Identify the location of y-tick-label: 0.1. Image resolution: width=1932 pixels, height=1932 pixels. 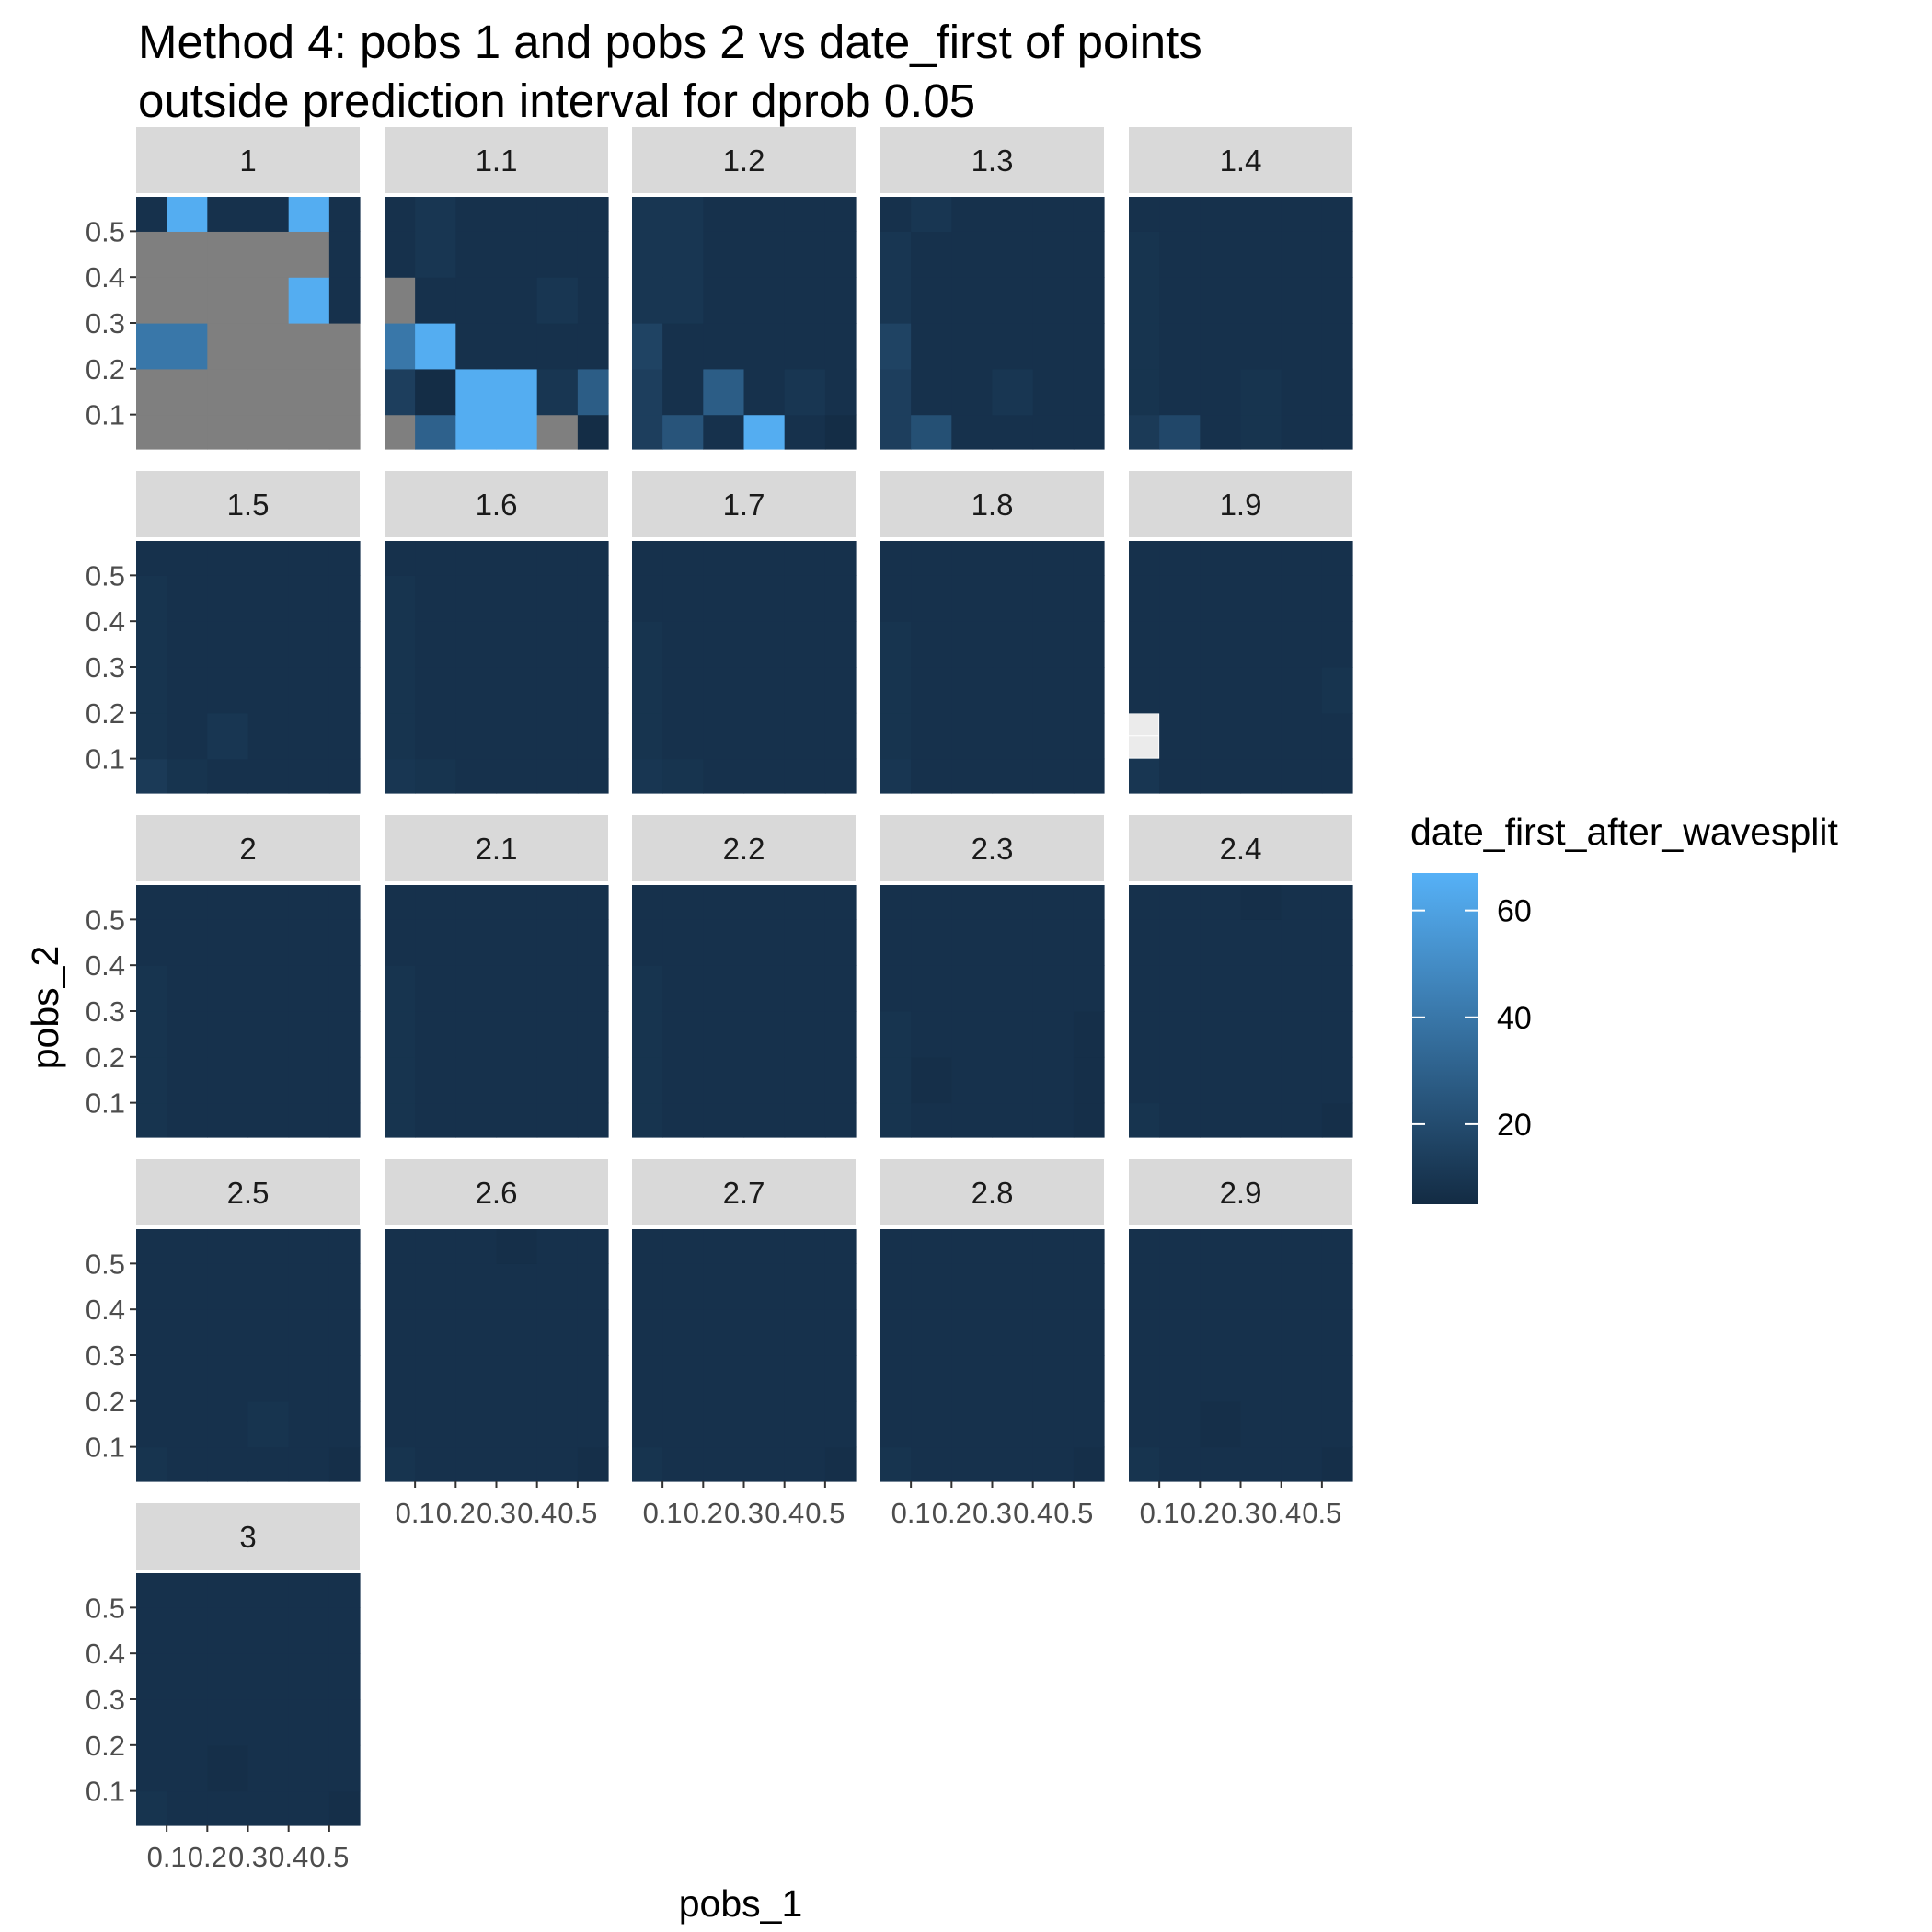
(105, 415).